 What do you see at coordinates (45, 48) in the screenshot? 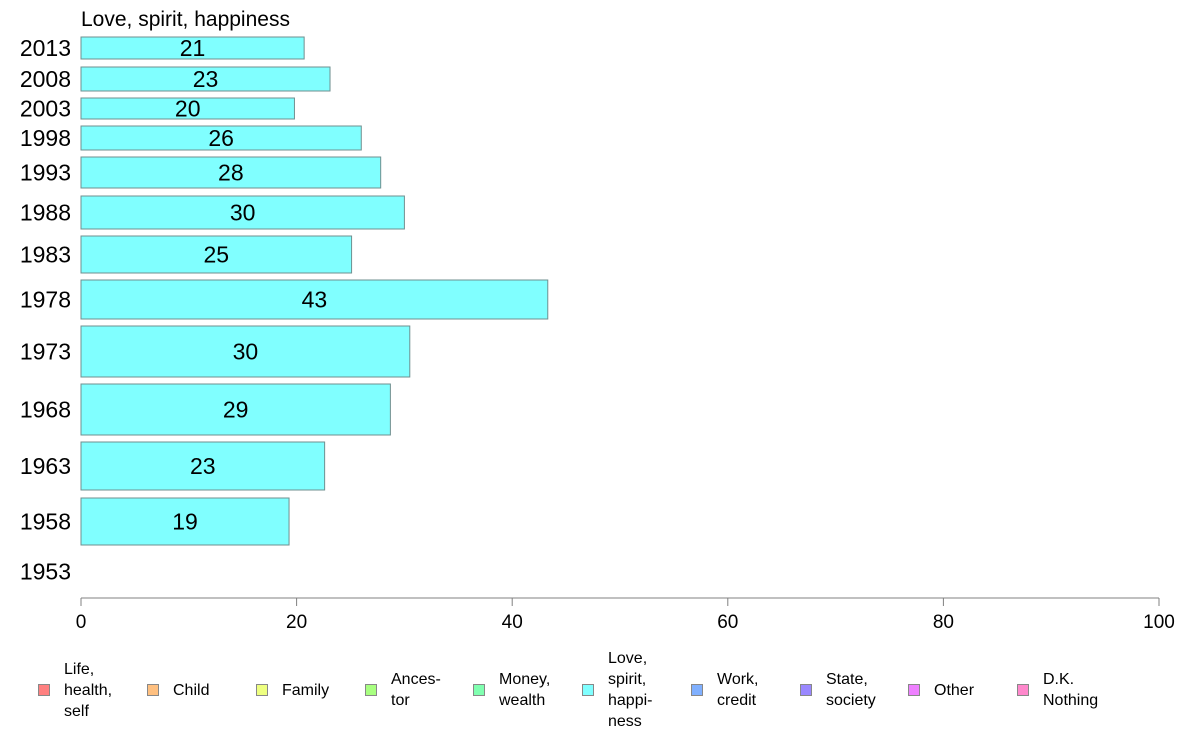
I see `y-tick-label: 2013` at bounding box center [45, 48].